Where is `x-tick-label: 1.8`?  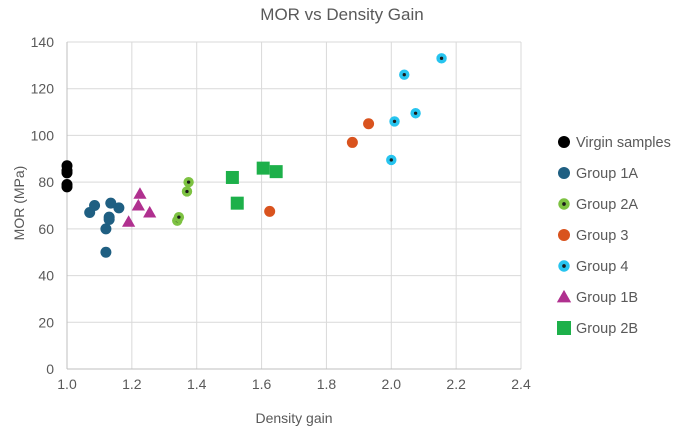 x-tick-label: 1.8 is located at coordinates (327, 384).